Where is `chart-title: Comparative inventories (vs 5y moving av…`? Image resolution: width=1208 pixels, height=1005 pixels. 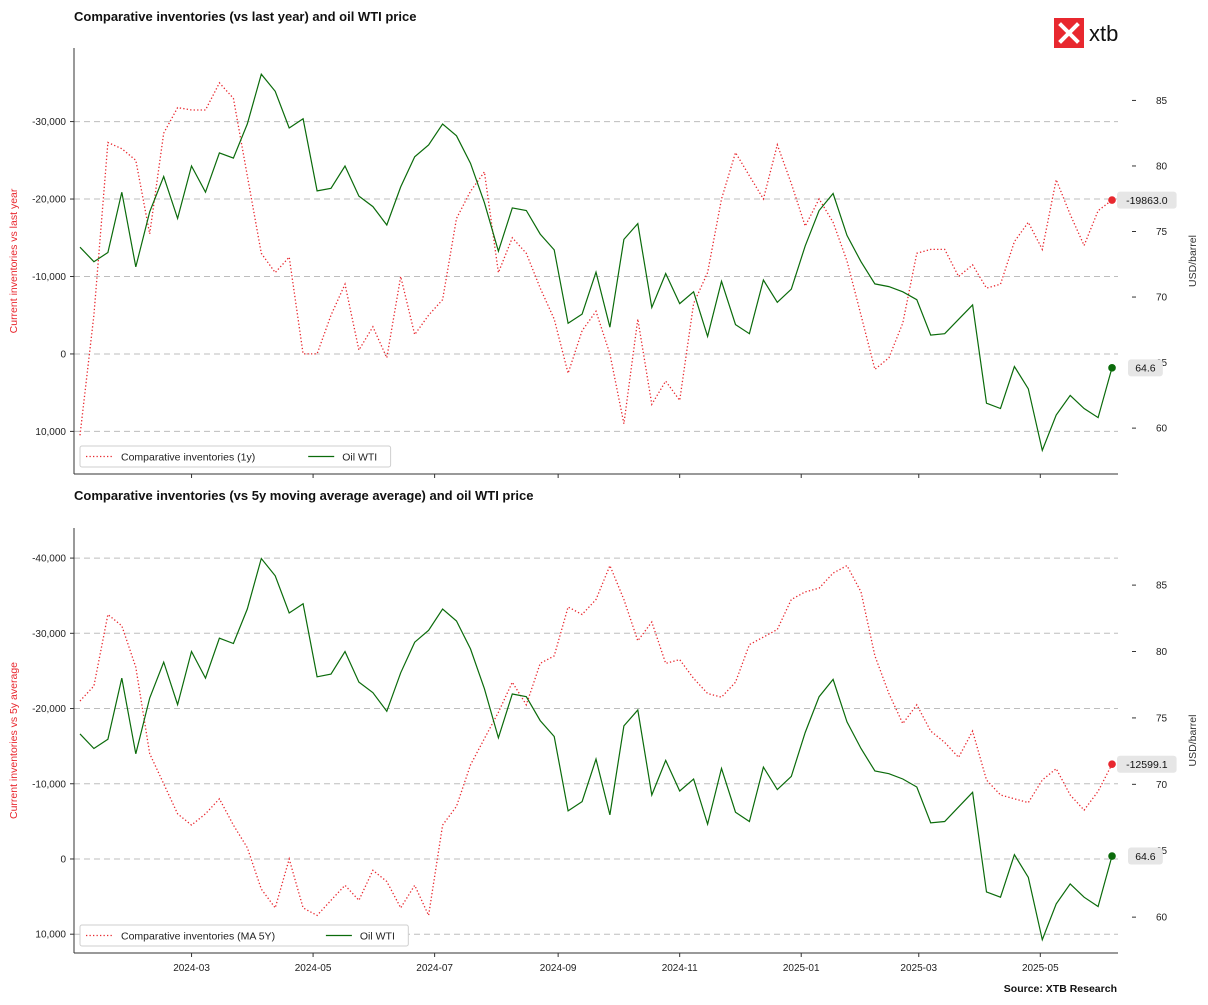
chart-title: Comparative inventories (vs 5y moving av… is located at coordinates (304, 495).